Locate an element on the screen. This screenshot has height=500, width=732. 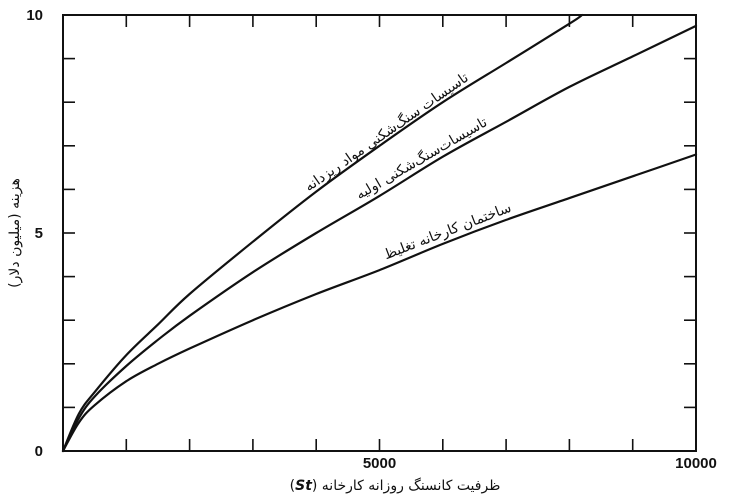
series-label-1: تاسیسات‌سنگ‌شکنی اولیه is located at coordinates (421, 158).